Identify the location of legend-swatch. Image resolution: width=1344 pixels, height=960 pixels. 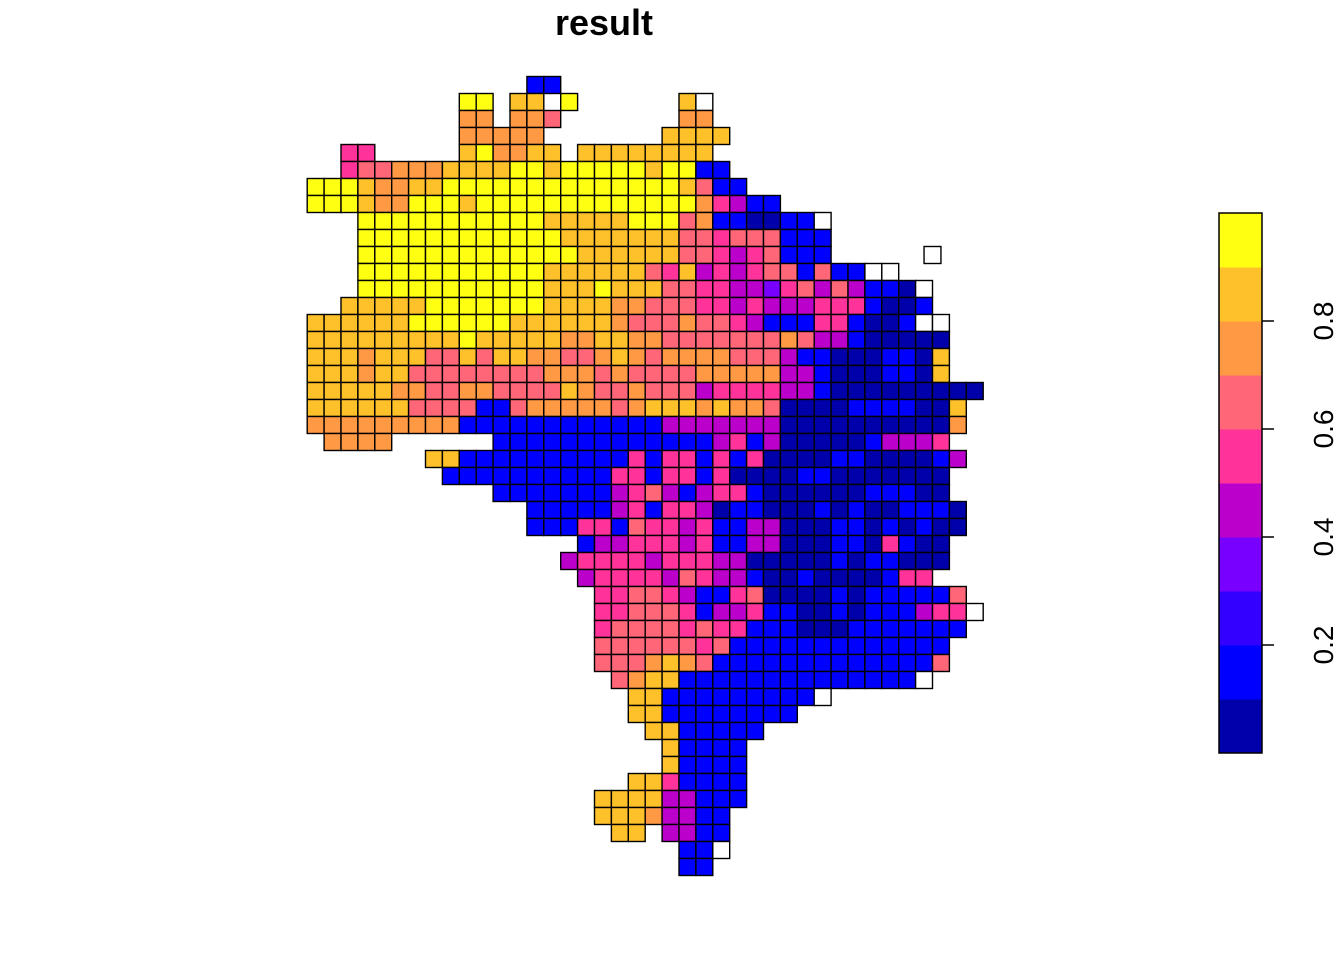
(1240, 456).